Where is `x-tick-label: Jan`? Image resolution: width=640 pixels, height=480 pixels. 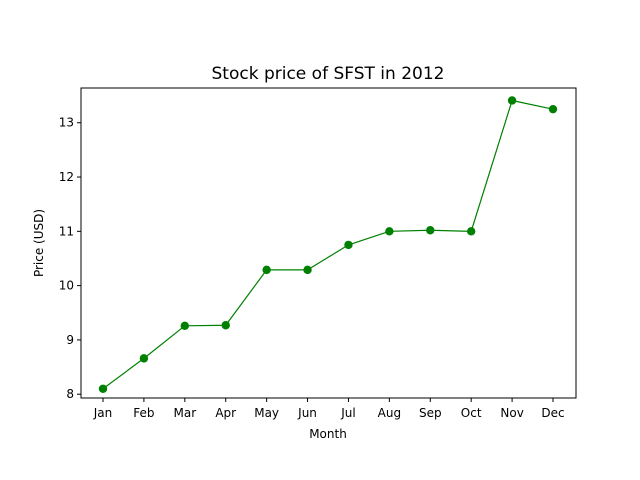 x-tick-label: Jan is located at coordinates (103, 413).